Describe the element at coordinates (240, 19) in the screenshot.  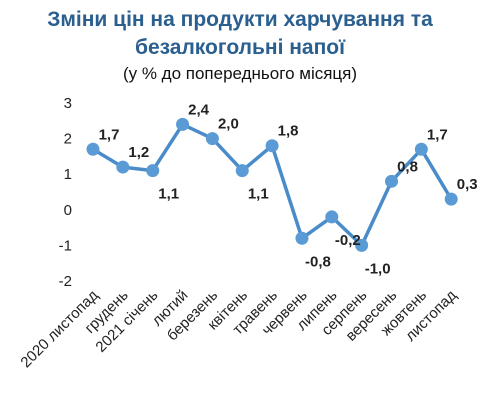
I see `chart-title-line-1: Зміни цін на продукти харчування та` at that location.